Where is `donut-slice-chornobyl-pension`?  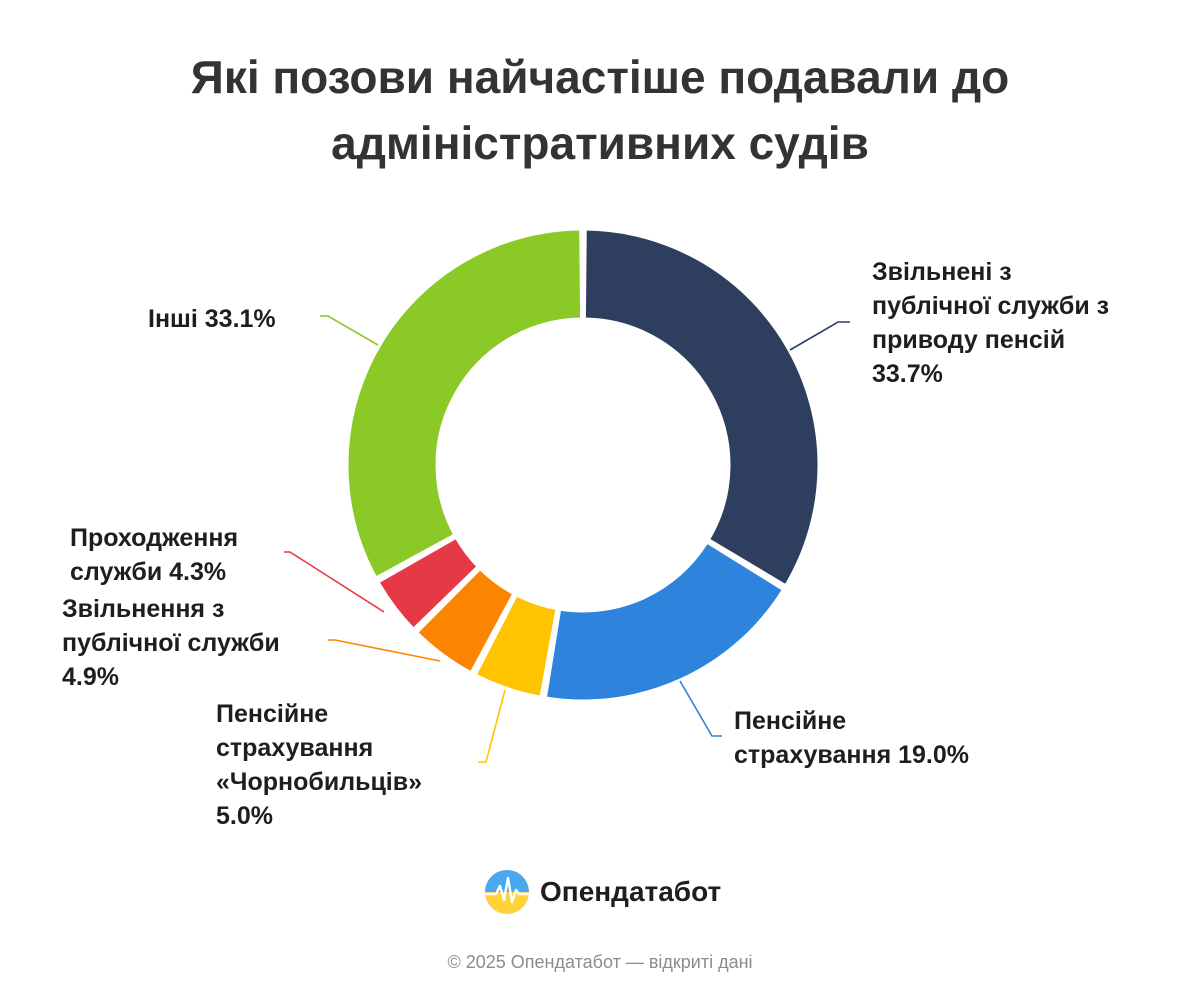 donut-slice-chornobyl-pension is located at coordinates (516, 646).